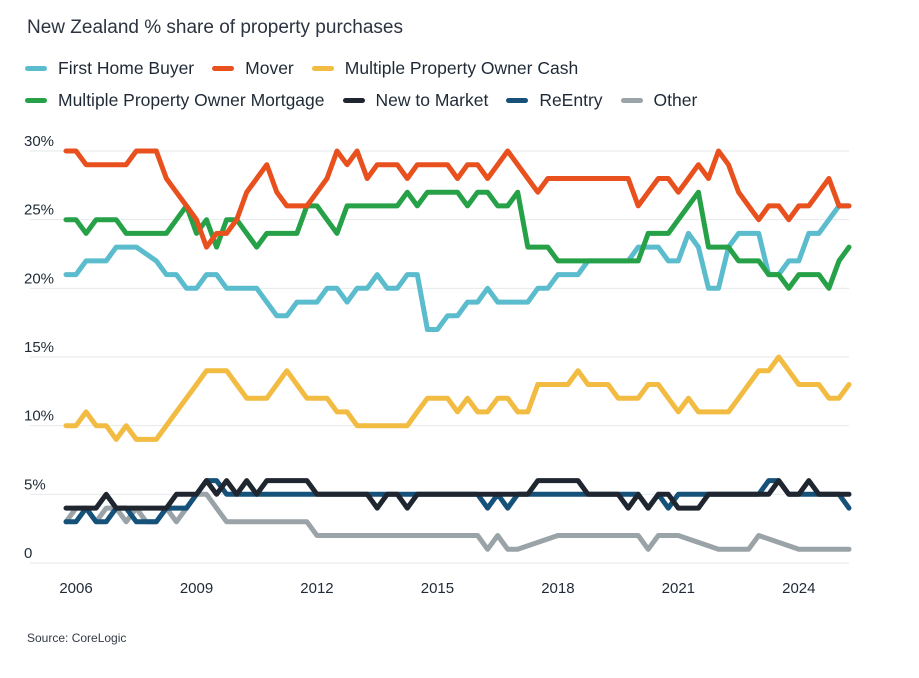 This screenshot has height=678, width=919. I want to click on legend-item-new-to-market: New to Market, so click(415, 100).